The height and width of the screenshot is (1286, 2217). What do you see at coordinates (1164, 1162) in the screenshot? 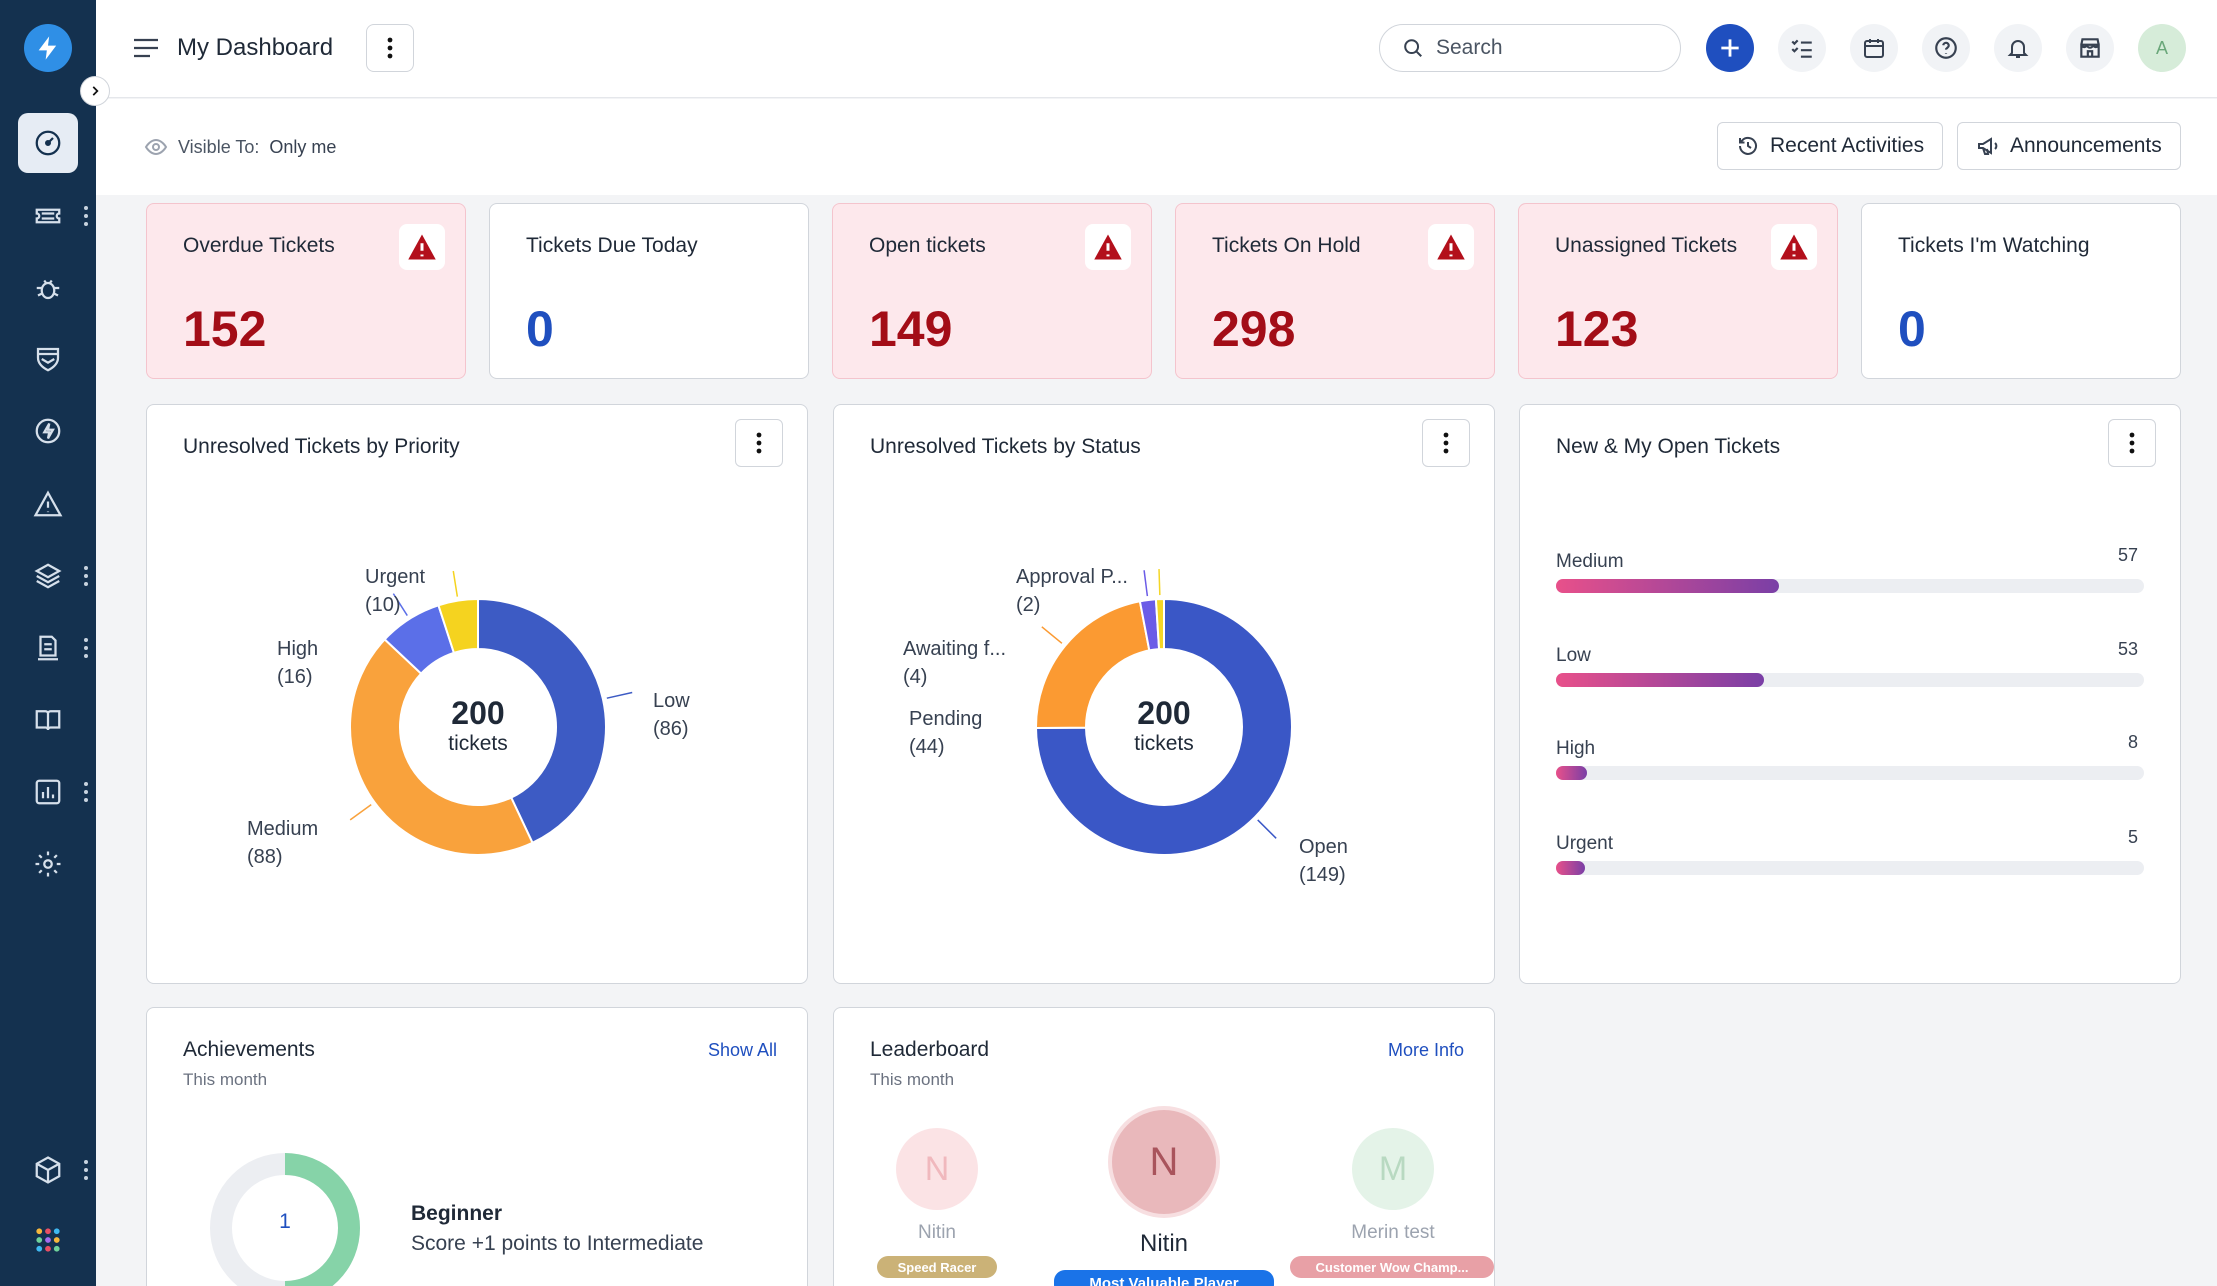
I see `leaderboard-avatar-center: N` at bounding box center [1164, 1162].